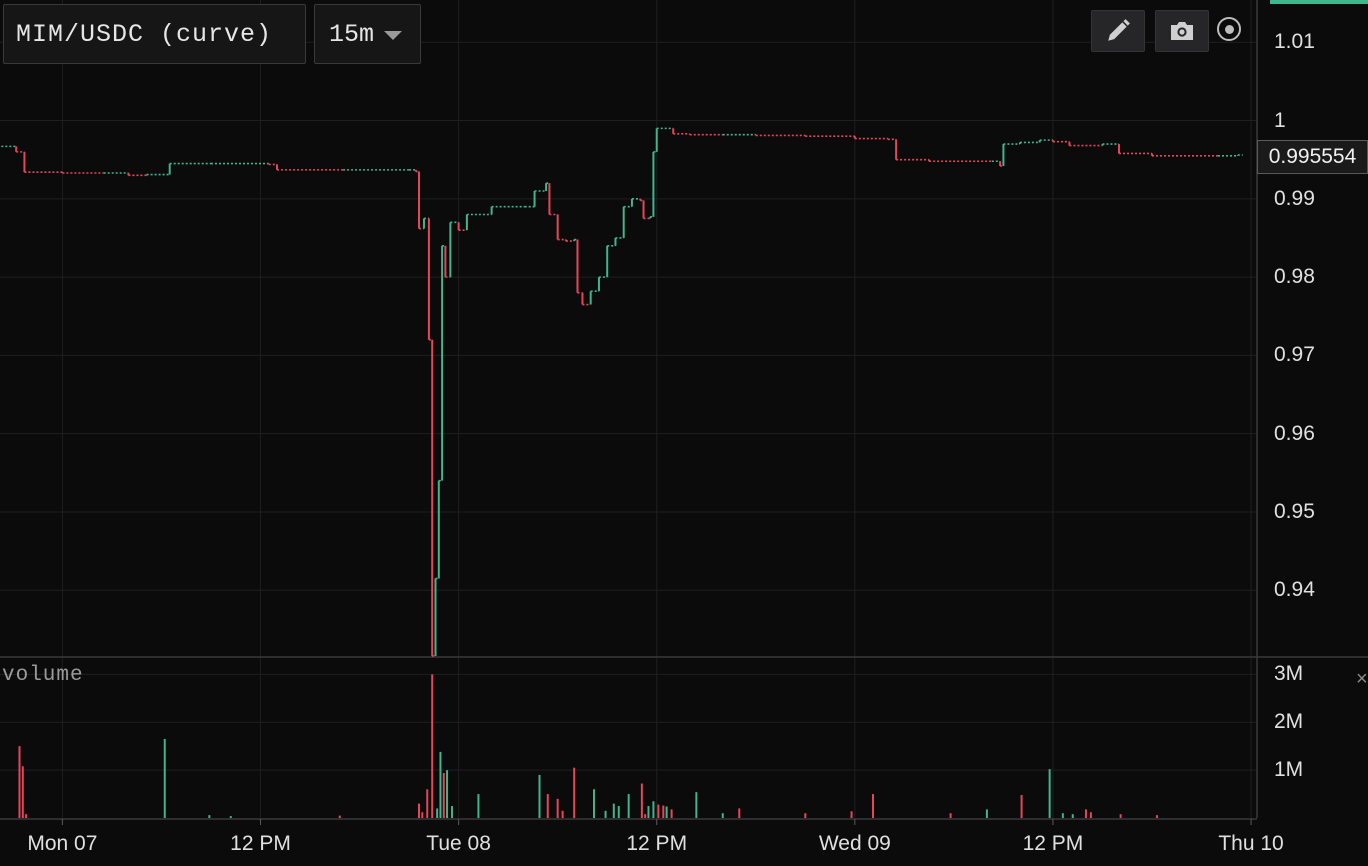 This screenshot has width=1368, height=866. Describe the element at coordinates (393, 35) in the screenshot. I see `chevron-down-icon` at that location.